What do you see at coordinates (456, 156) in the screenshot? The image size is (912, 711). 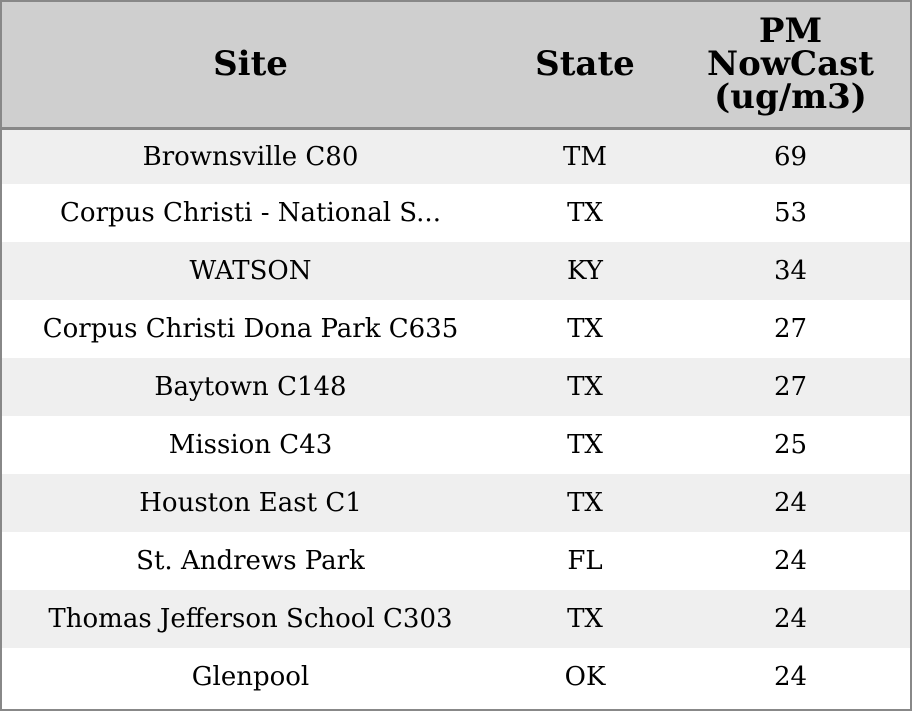 I see `table-row: Brownsville C80 TM 69` at bounding box center [456, 156].